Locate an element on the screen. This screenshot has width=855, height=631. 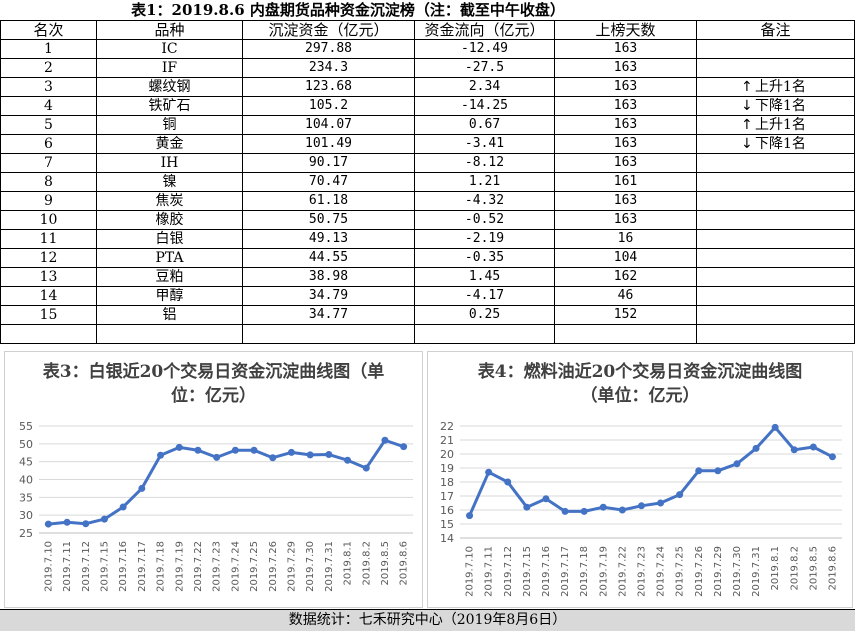
amount-cell: 34.77 is located at coordinates (328, 315).